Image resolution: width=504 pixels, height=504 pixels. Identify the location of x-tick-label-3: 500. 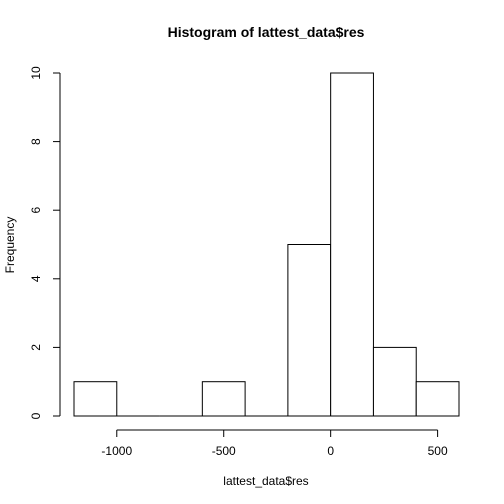
(438, 451).